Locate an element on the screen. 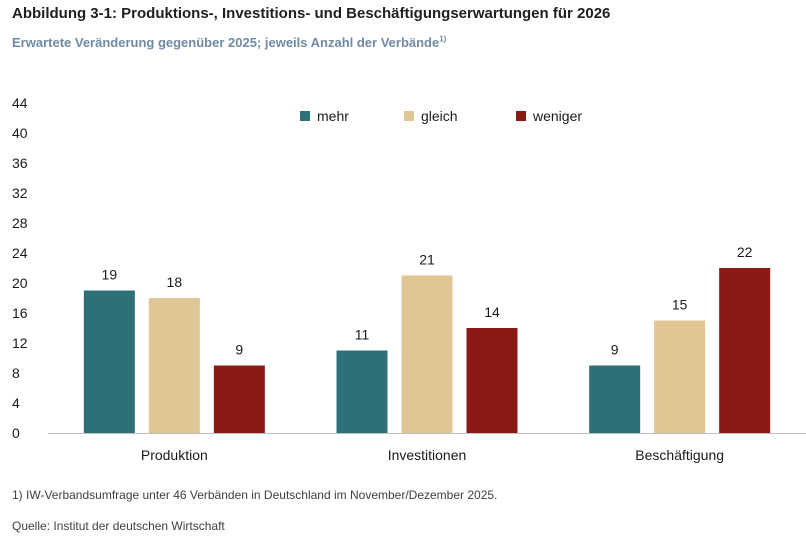 Image resolution: width=806 pixels, height=539 pixels. data-label: 22 is located at coordinates (745, 252).